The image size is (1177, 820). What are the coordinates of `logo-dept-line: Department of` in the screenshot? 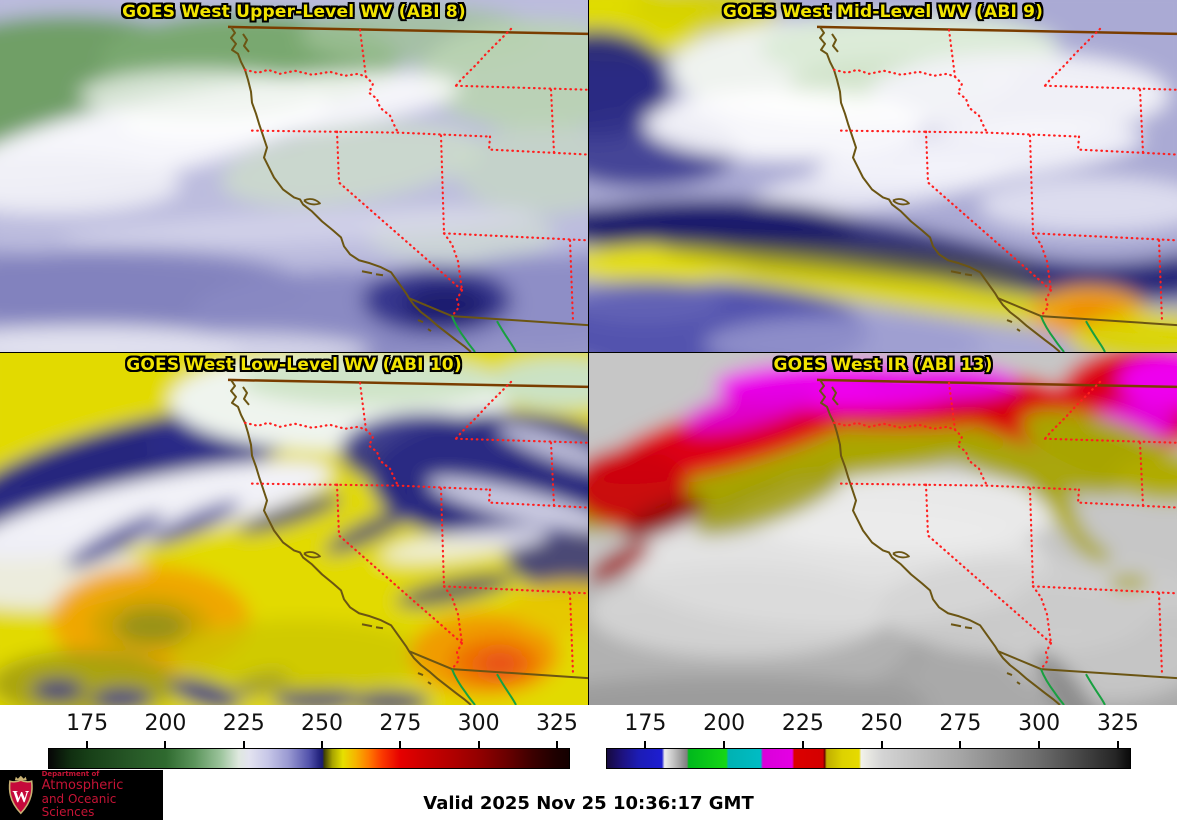 It's located at (70, 773).